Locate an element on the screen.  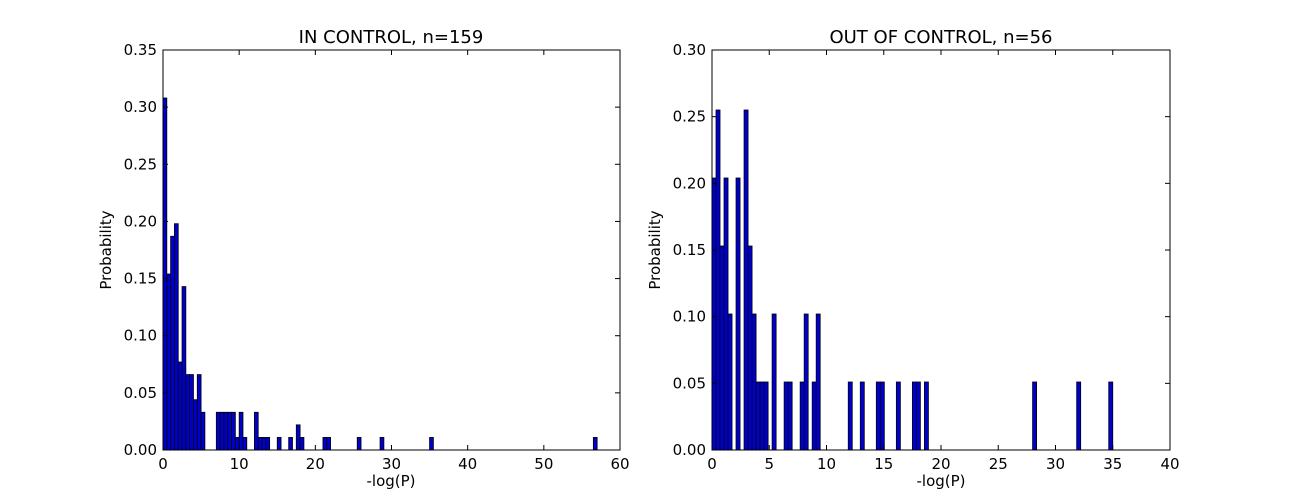
out-of-control-x-axis-label: -log(P) is located at coordinates (940, 481).